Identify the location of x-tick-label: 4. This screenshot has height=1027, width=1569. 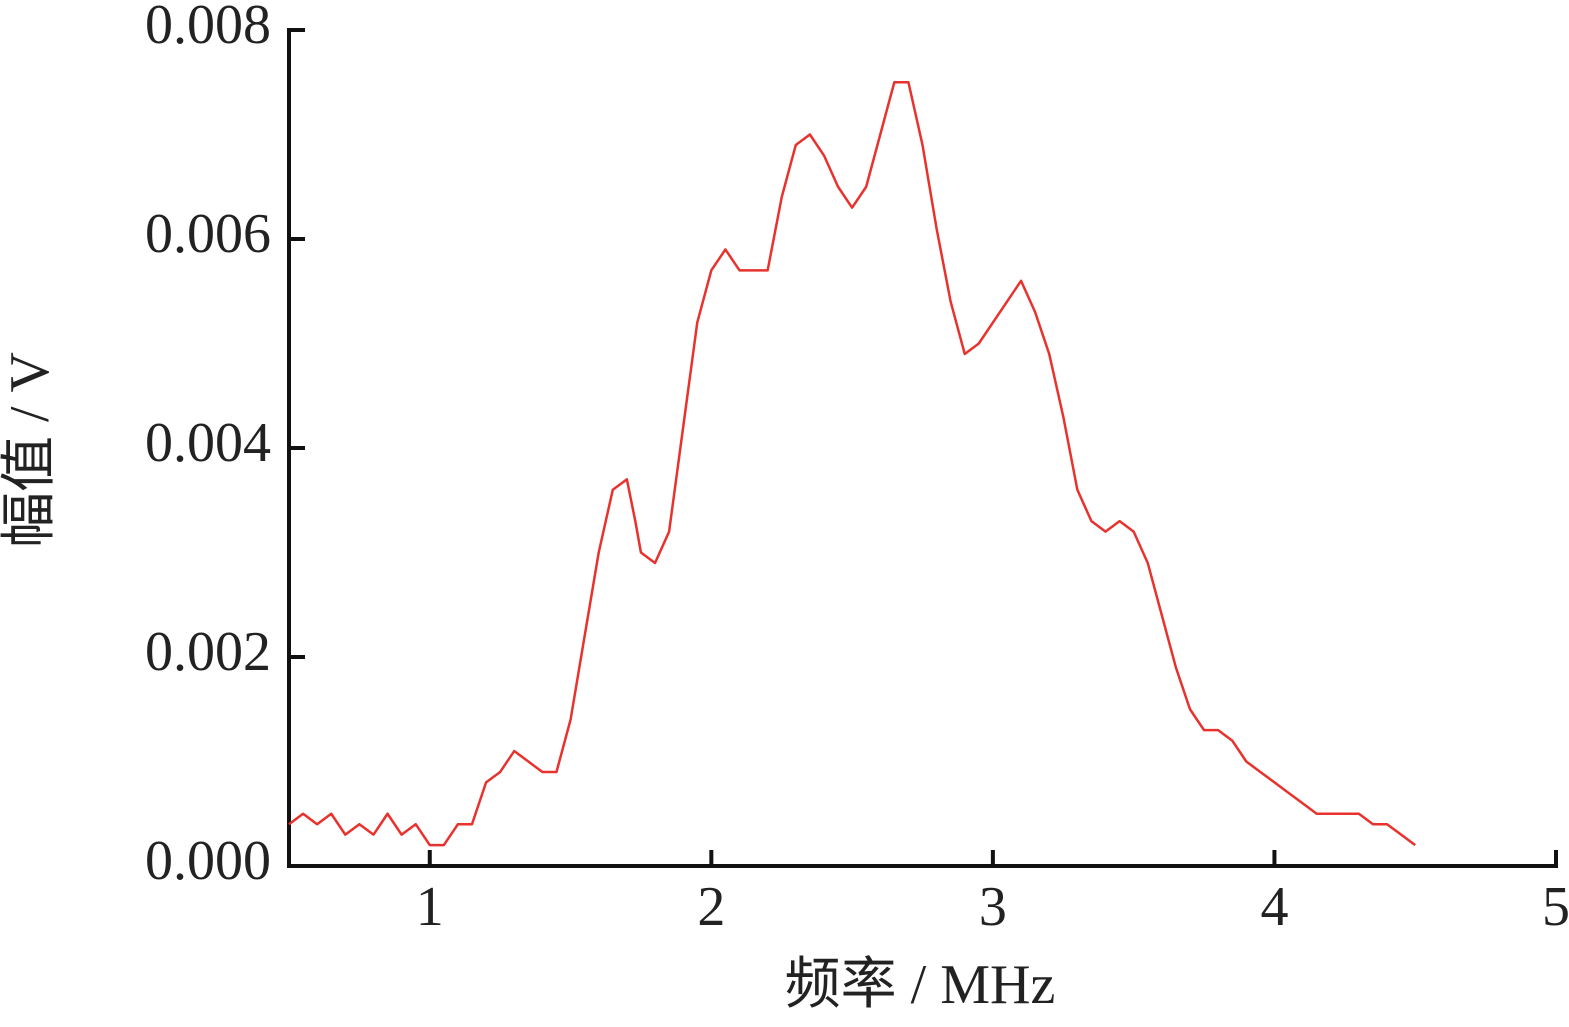
(1274, 907).